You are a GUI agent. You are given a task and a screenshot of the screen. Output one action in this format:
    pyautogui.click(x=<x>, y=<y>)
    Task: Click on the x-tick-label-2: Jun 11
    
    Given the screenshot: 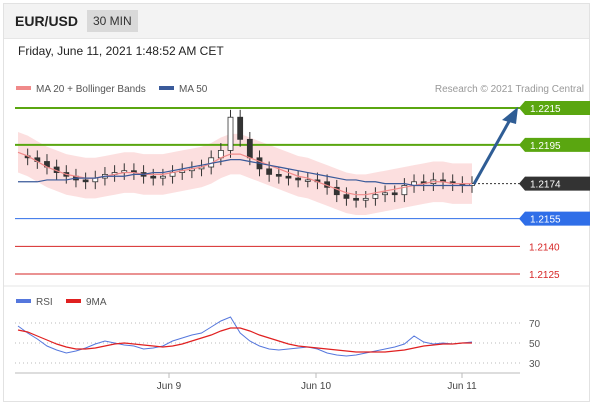 What is the action you would take?
    pyautogui.click(x=462, y=386)
    